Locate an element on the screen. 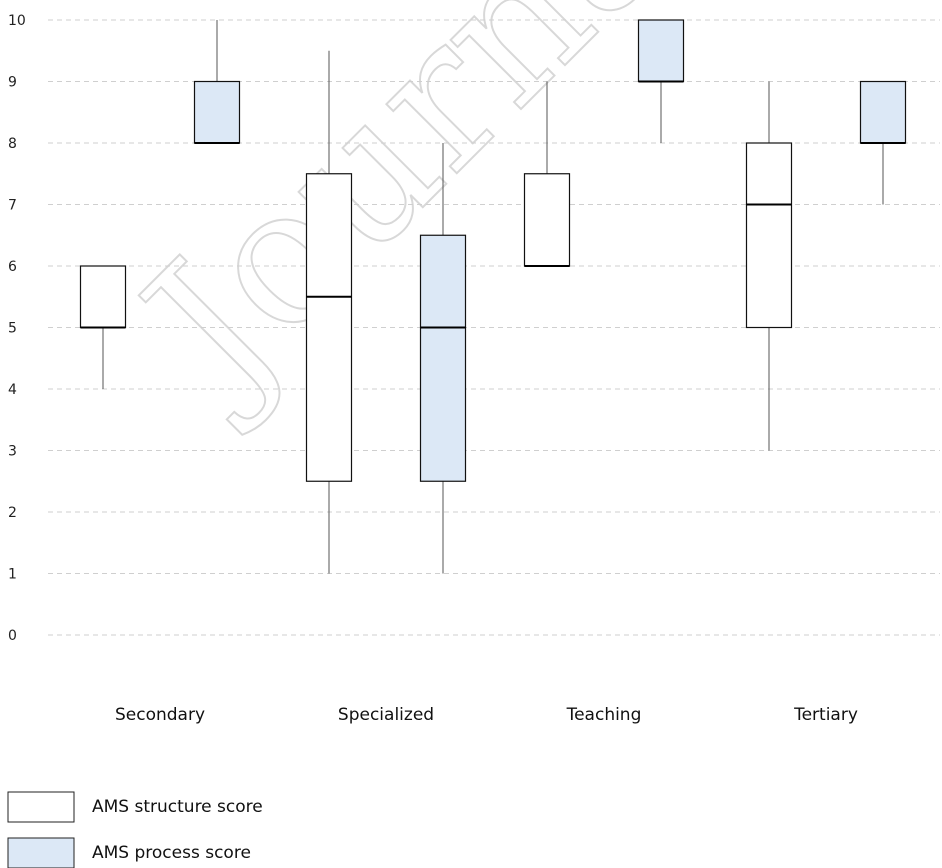 The height and width of the screenshot is (868, 942). y-tick-label: 3 is located at coordinates (12, 452).